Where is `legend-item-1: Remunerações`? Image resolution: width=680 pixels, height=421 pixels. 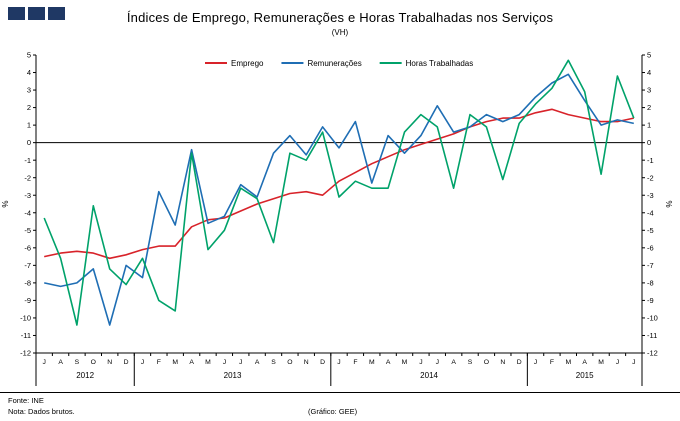
legend-item-1: Remunerações is located at coordinates (321, 63).